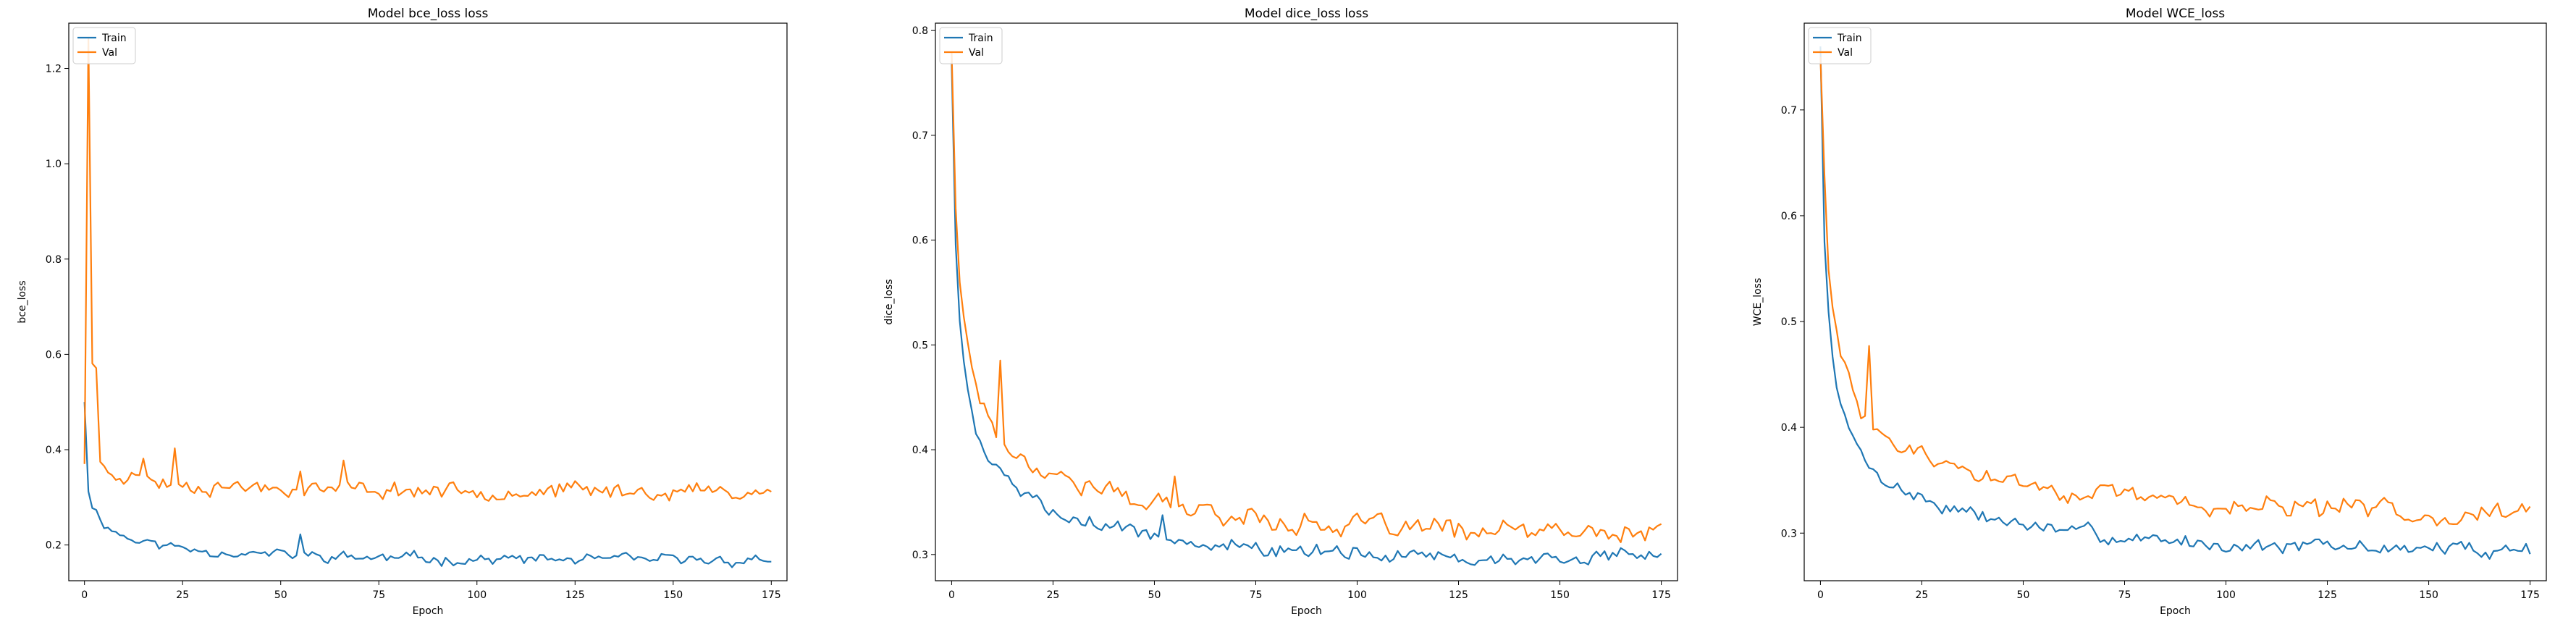 Image resolution: width=2576 pixels, height=622 pixels. Describe the element at coordinates (22, 301) in the screenshot. I see `y-axis-label: bce_loss` at that location.